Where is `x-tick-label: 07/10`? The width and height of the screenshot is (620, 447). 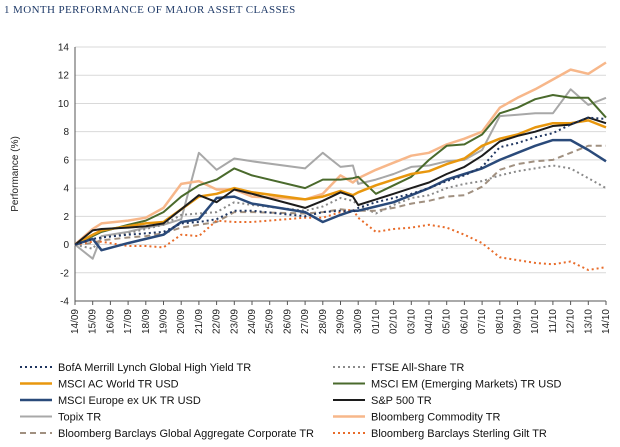
x-tick-label: 07/10 is located at coordinates (482, 321).